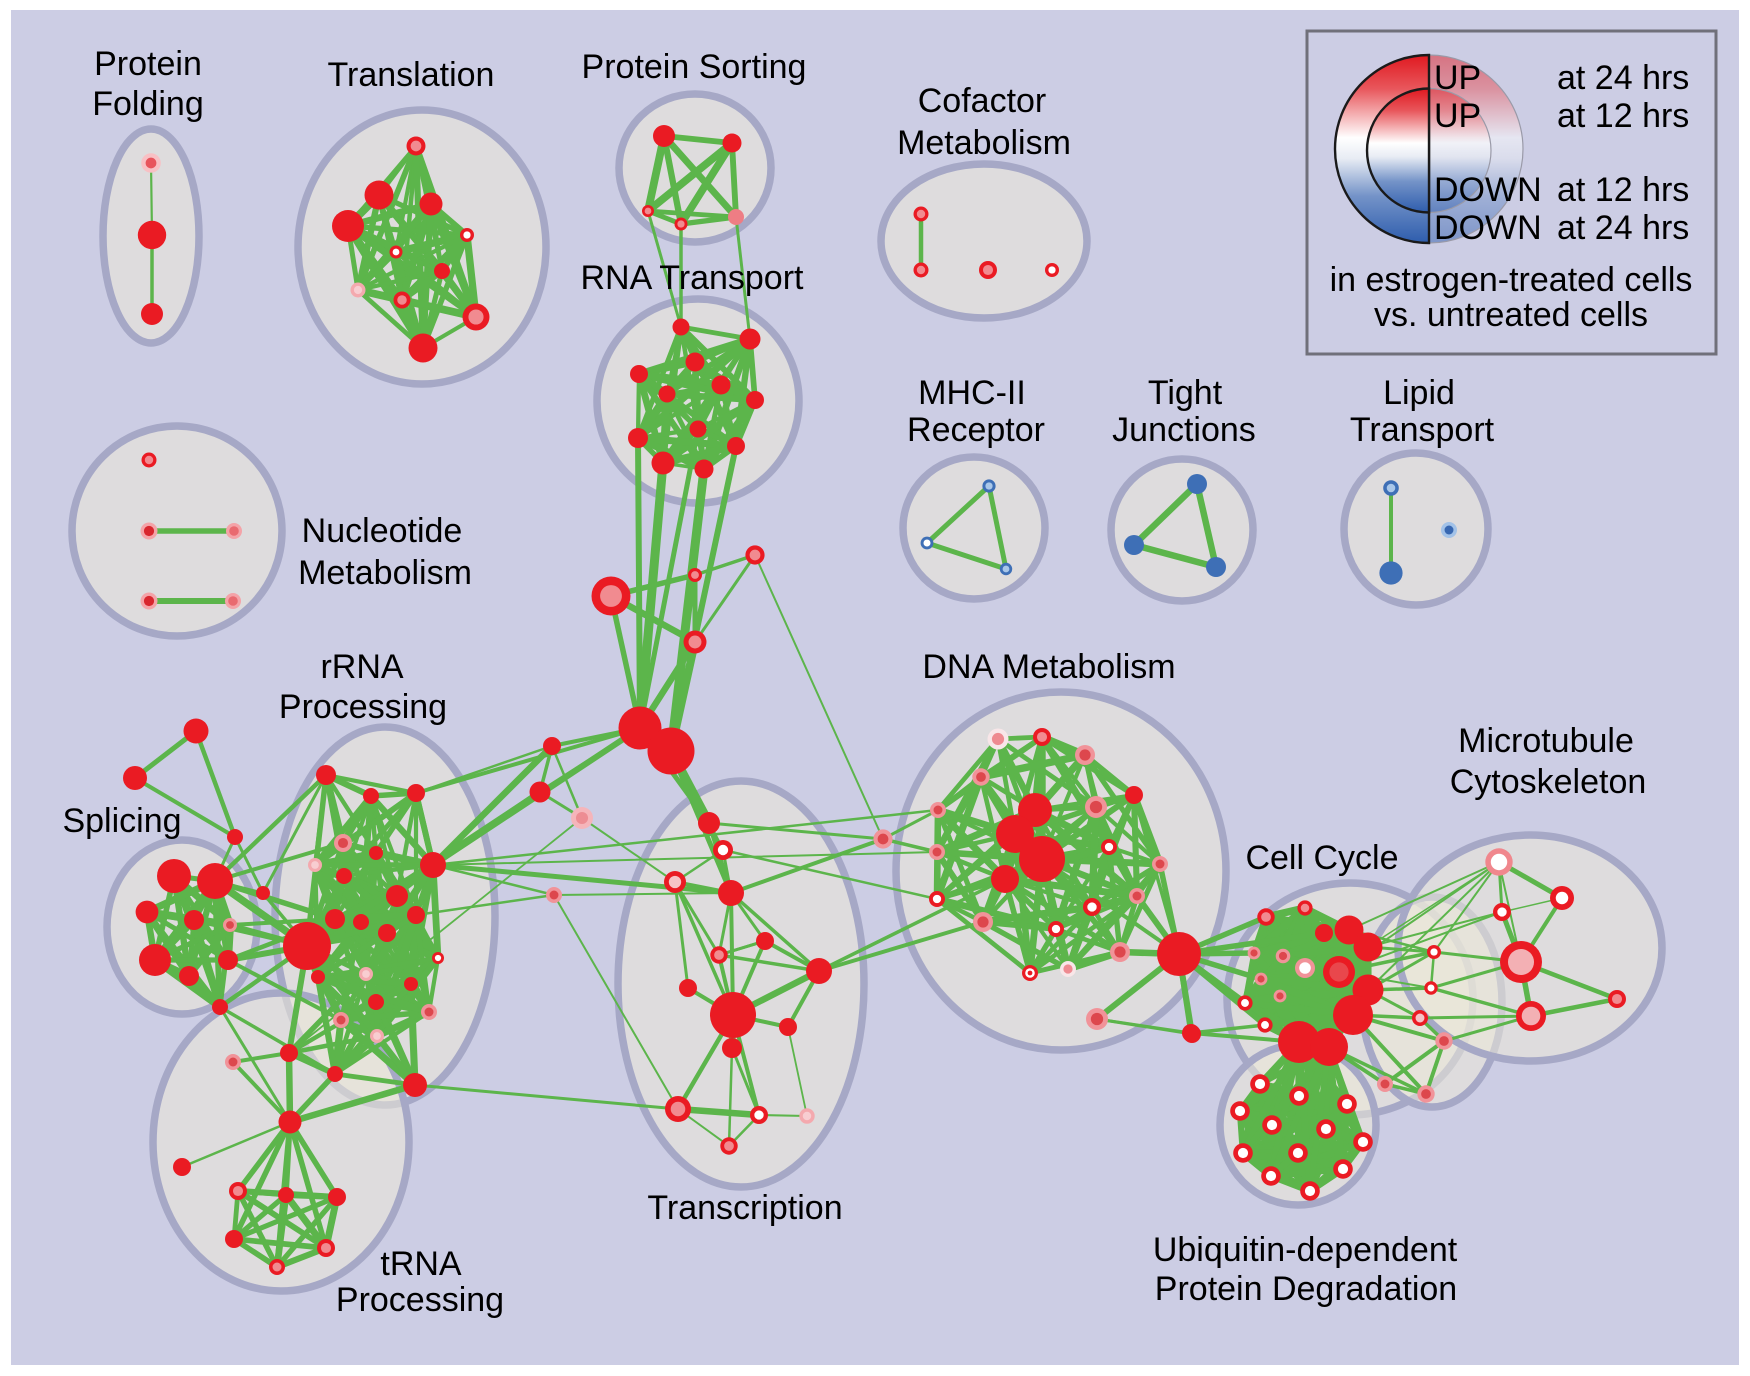 This screenshot has height=1376, width=1750. What do you see at coordinates (1511, 280) in the screenshot?
I see `svg-text: in estrogen-treated cells` at bounding box center [1511, 280].